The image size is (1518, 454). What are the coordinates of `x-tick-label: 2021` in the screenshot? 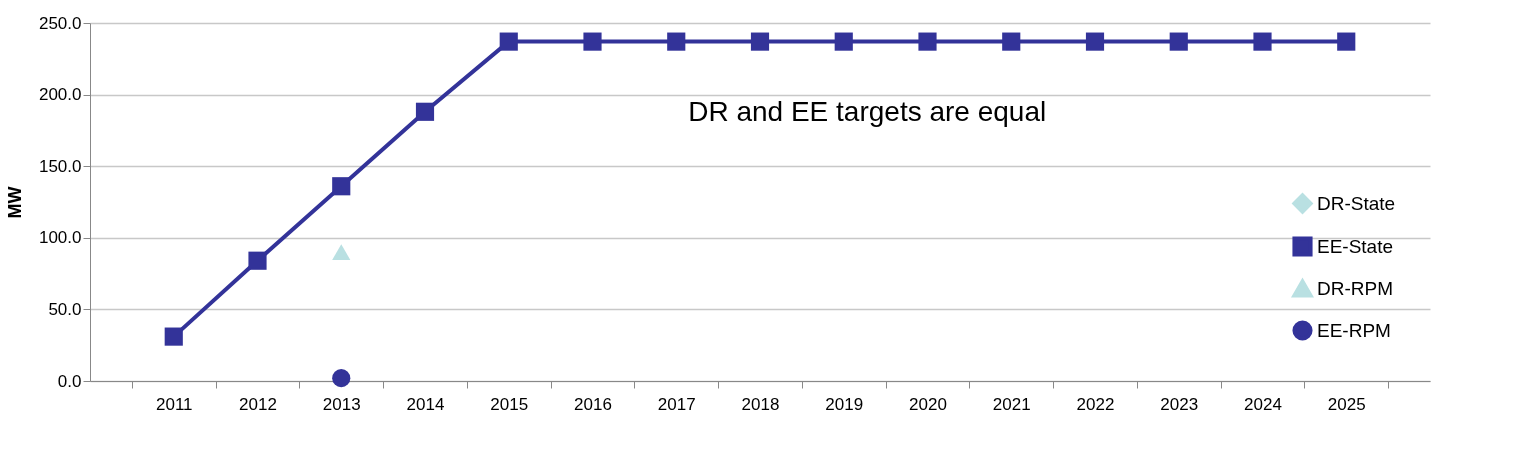 It's located at (1011, 404).